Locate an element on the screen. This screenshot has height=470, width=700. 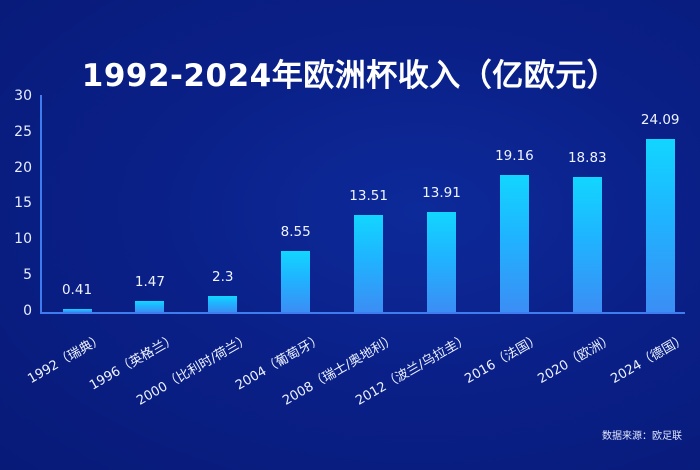
bar-value-label: 18.83 is located at coordinates (587, 158).